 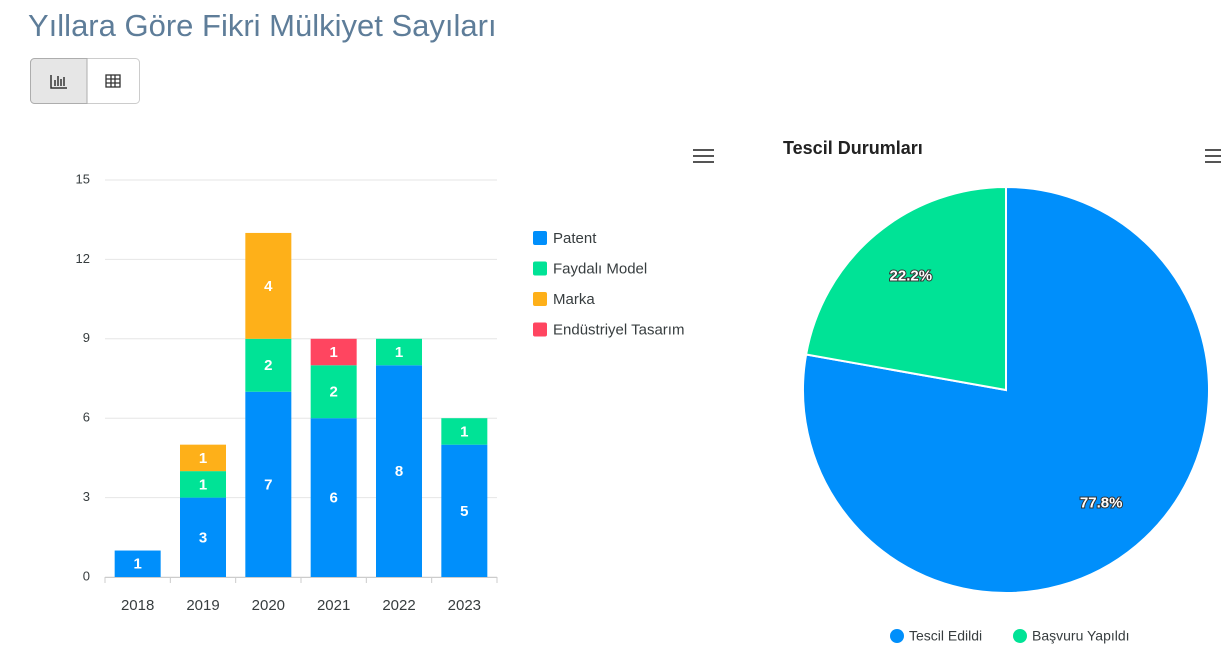 What do you see at coordinates (262, 25) in the screenshot?
I see `page-title: Yıllara Göre Fikri Mülkiyet Sayıları` at bounding box center [262, 25].